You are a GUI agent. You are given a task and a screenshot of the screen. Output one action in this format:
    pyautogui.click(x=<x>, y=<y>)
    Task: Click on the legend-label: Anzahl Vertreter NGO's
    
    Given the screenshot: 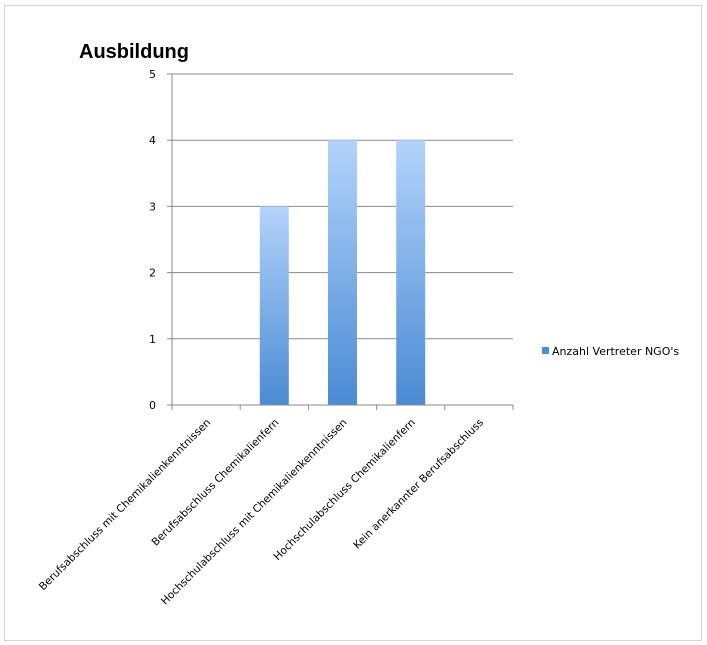 What is the action you would take?
    pyautogui.click(x=615, y=351)
    